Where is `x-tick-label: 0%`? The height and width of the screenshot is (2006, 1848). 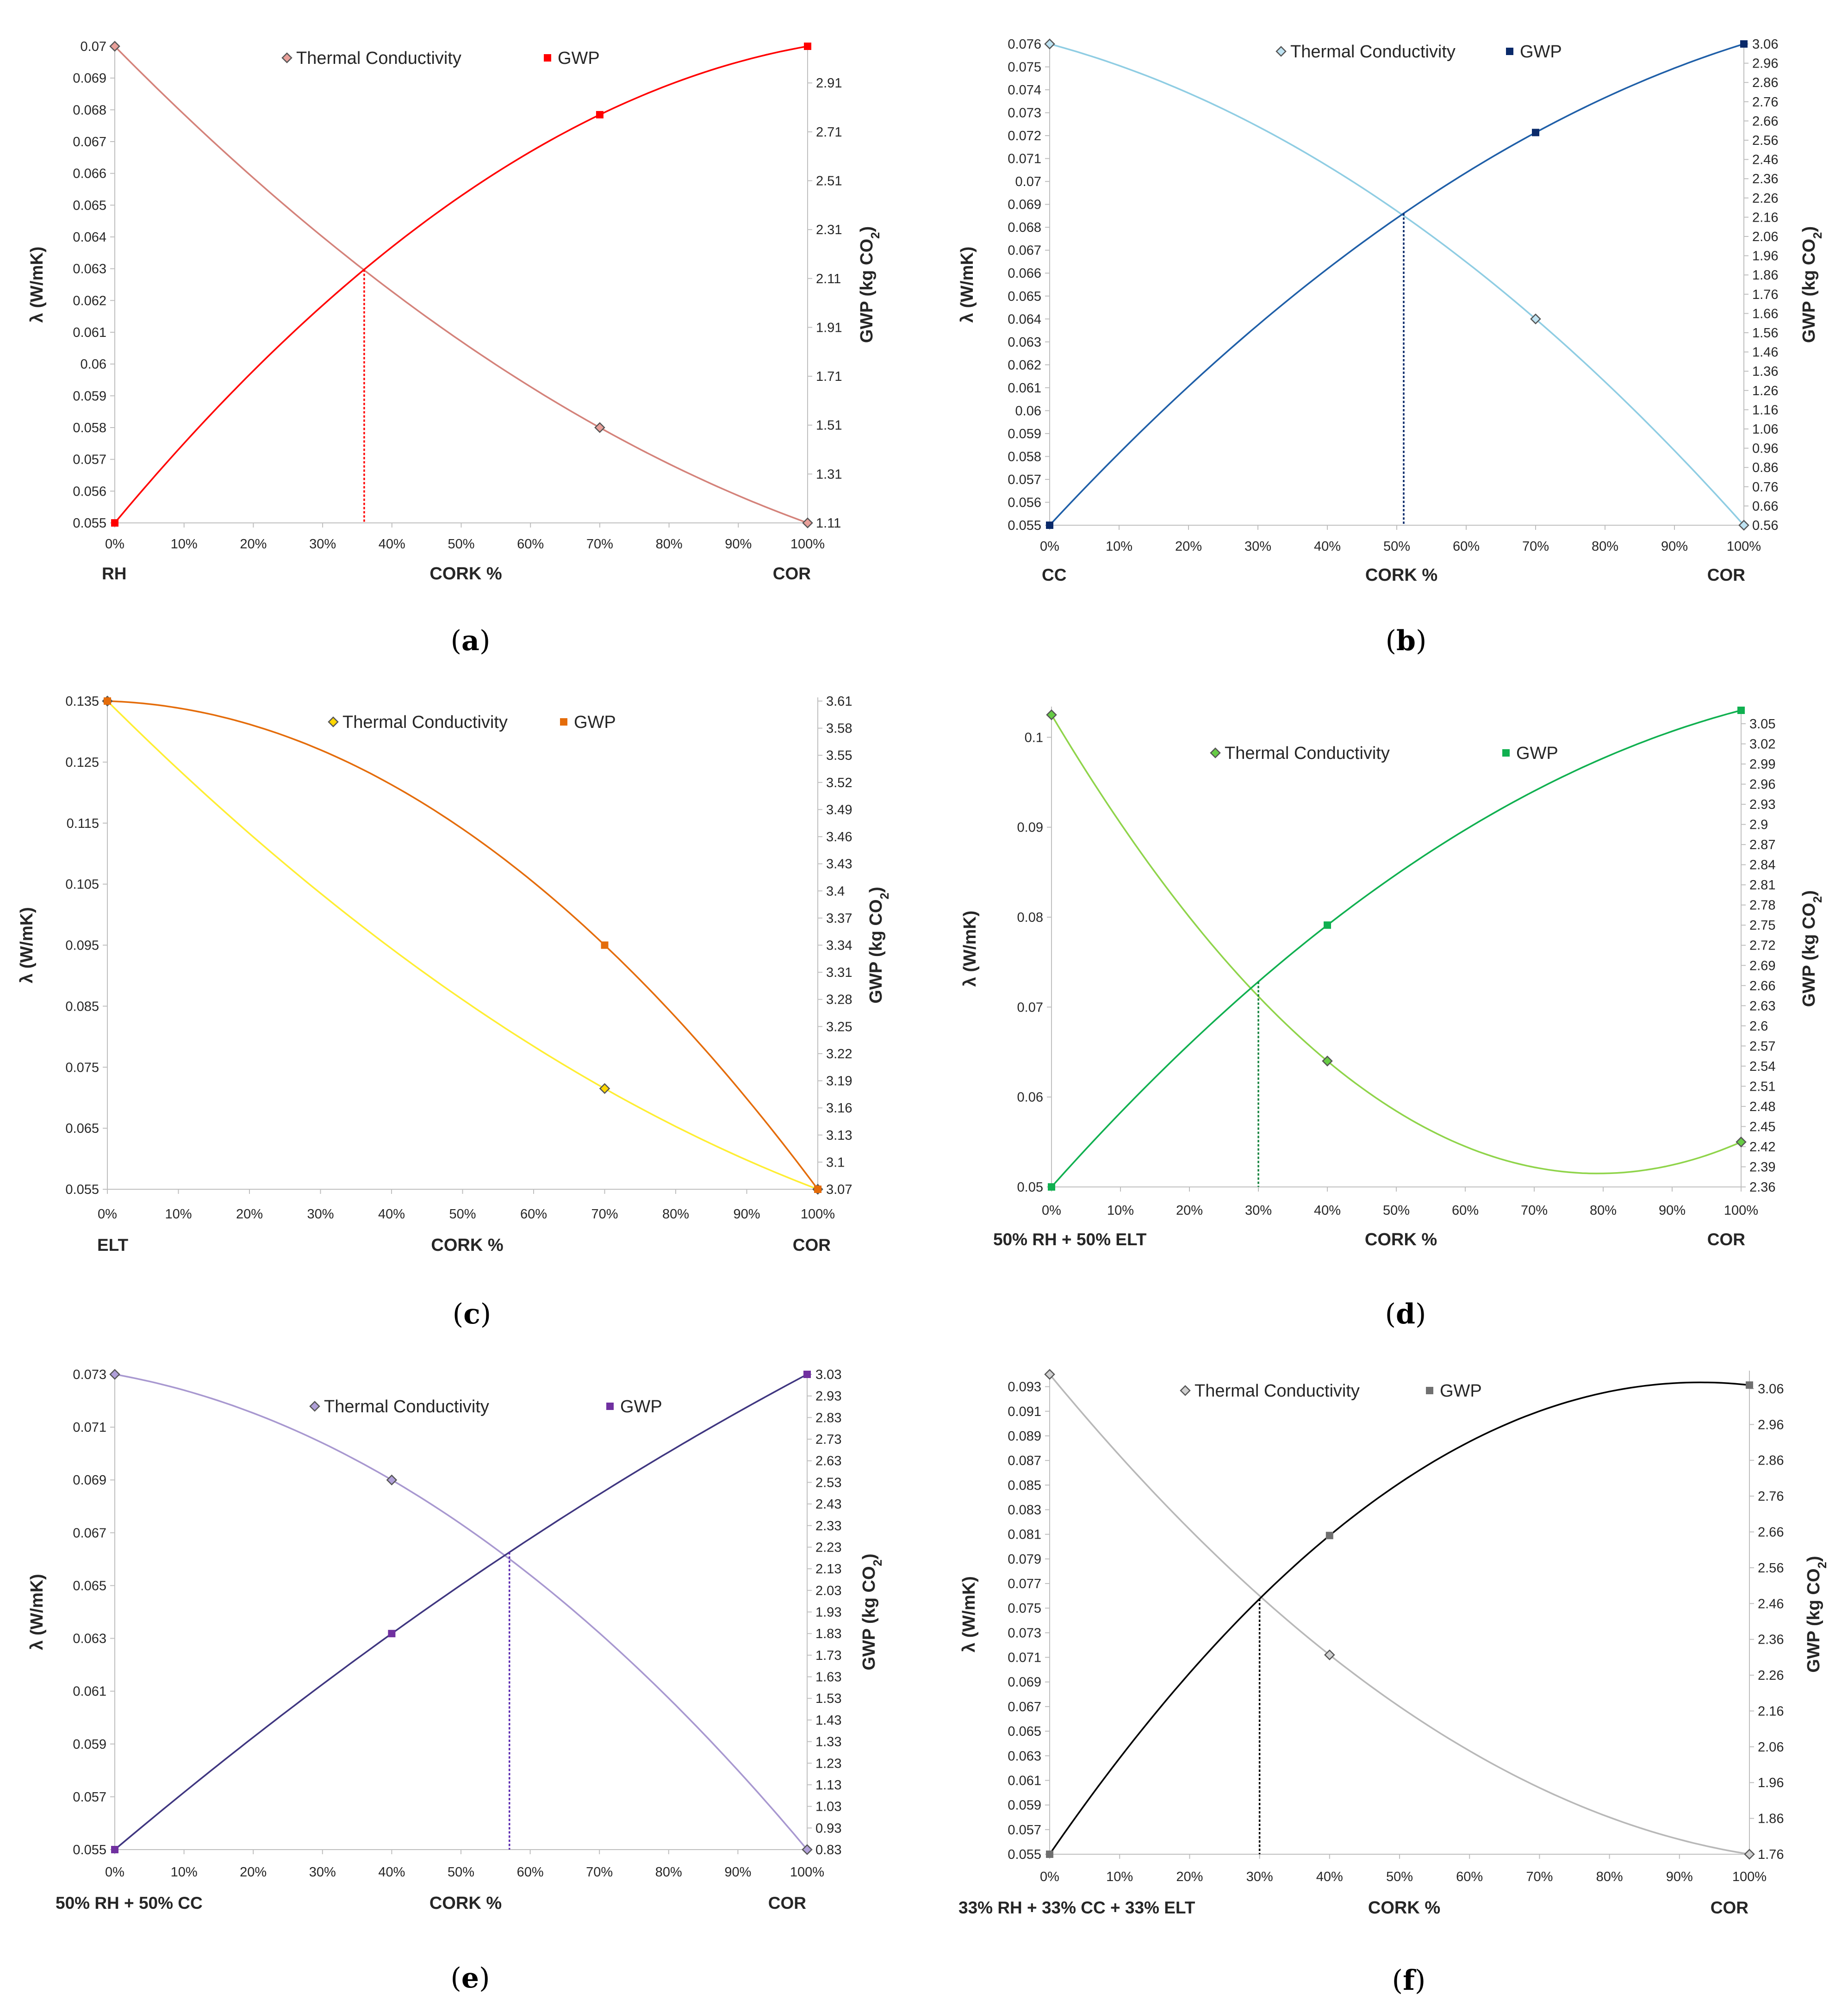 x-tick-label: 0% is located at coordinates (1049, 1877).